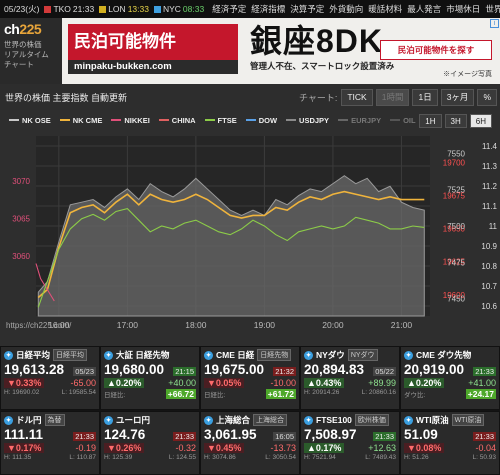 This screenshot has width=500, height=475. Describe the element at coordinates (283, 448) in the screenshot. I see `ticker-change: -13.73` at that location.